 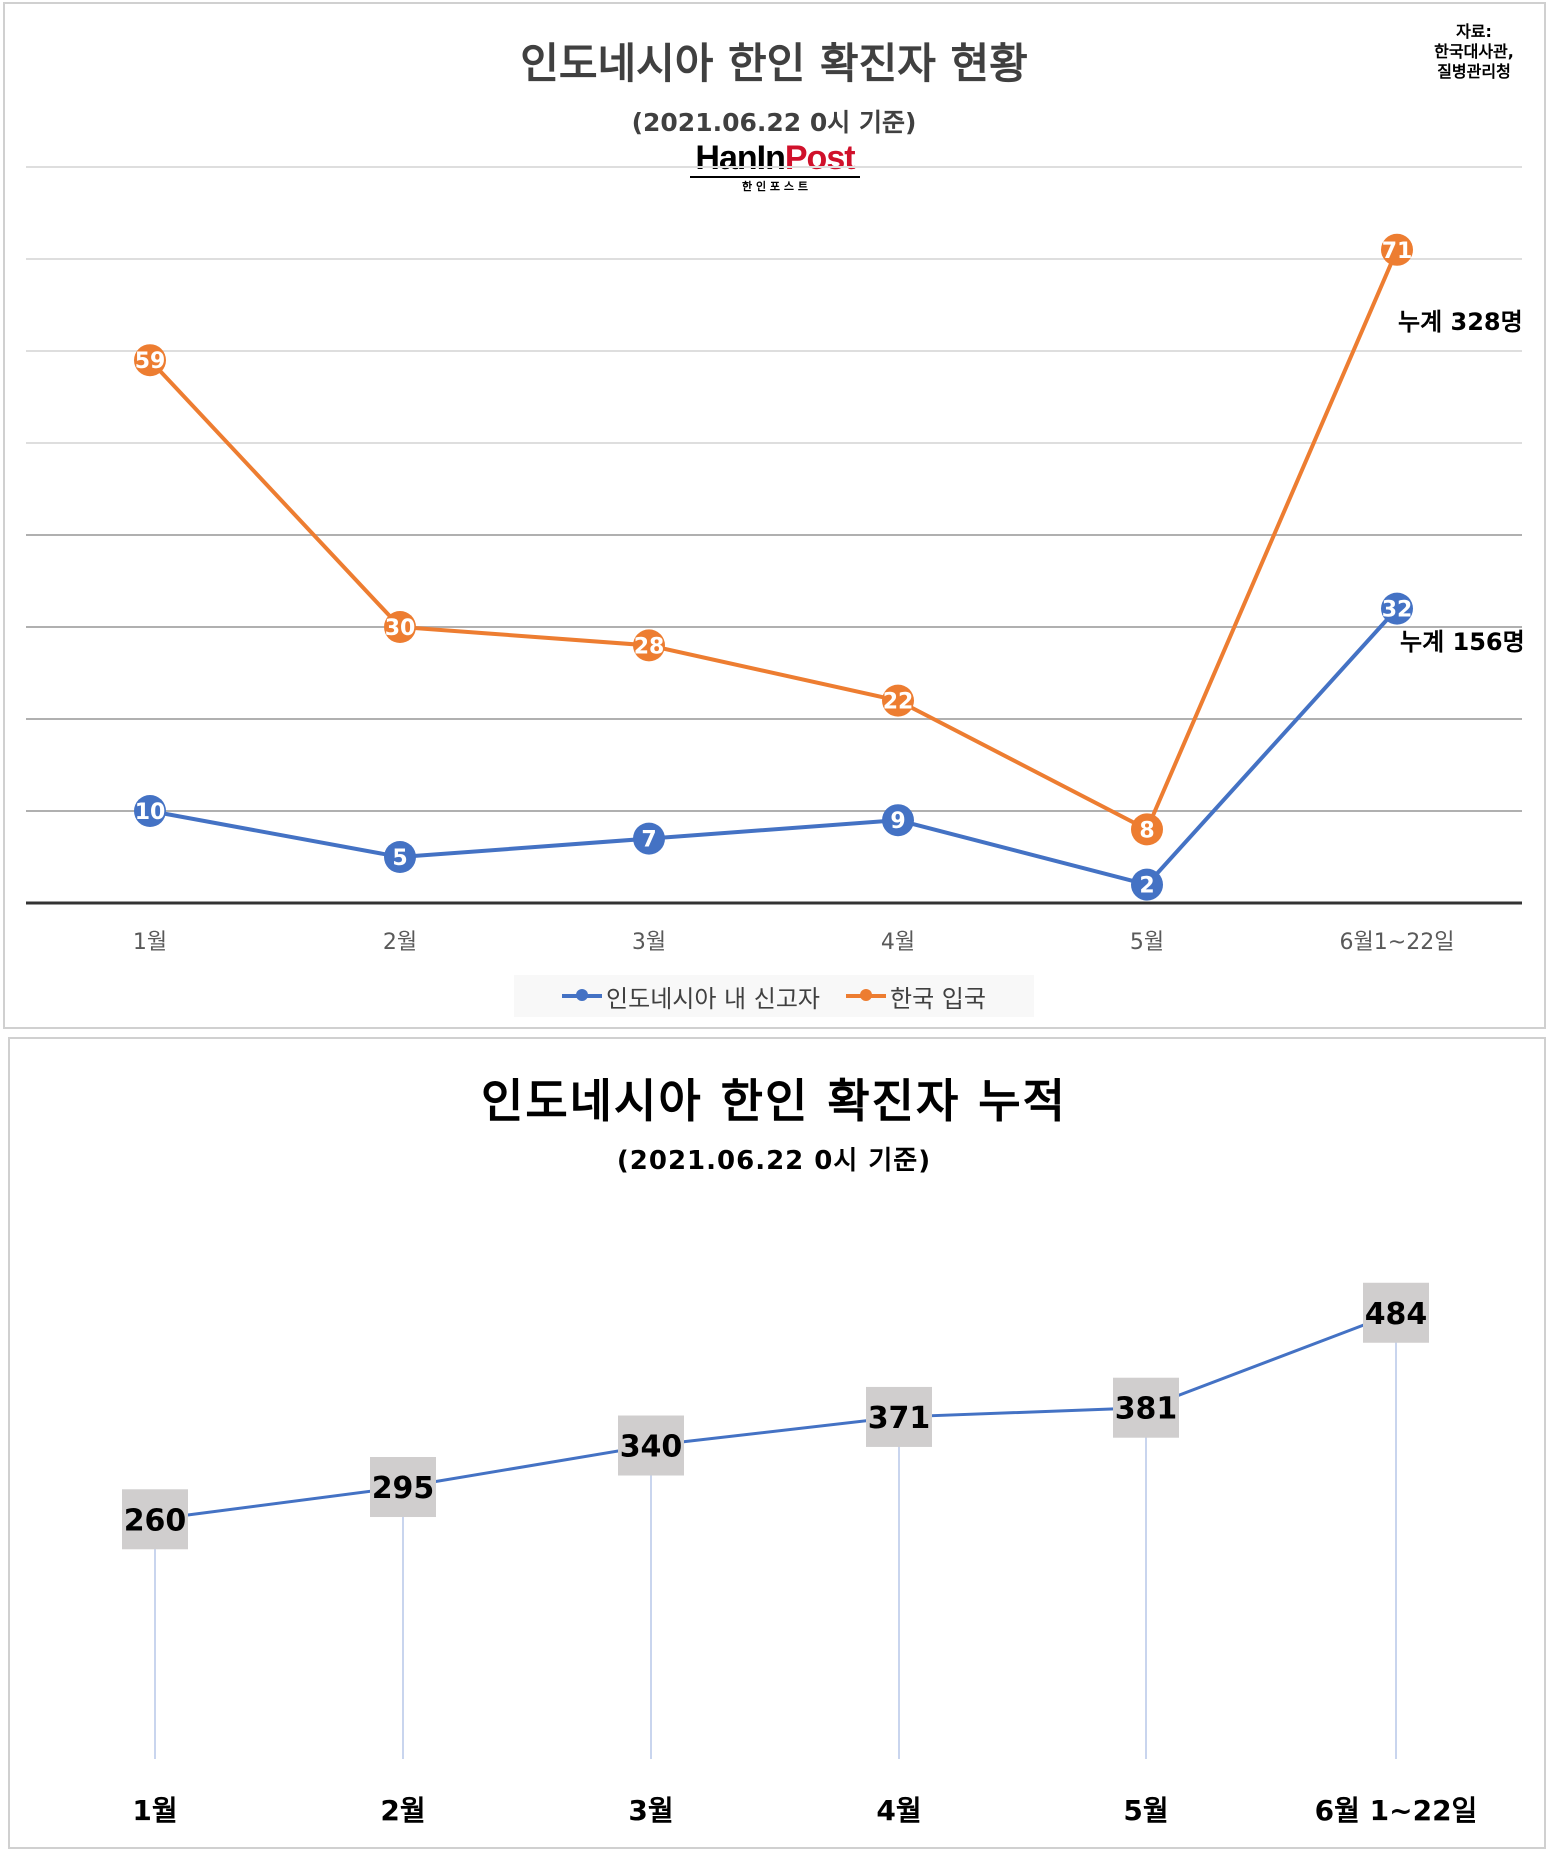 I want to click on data-label: 28, so click(x=649, y=646).